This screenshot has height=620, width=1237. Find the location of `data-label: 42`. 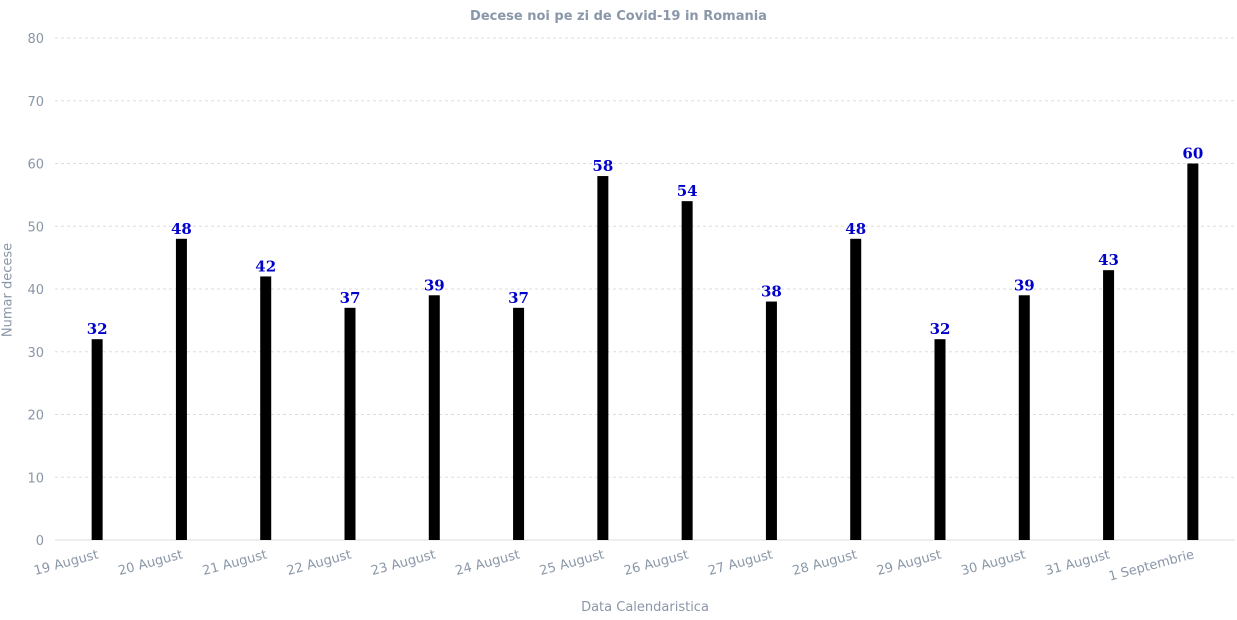

data-label: 42 is located at coordinates (265, 266).